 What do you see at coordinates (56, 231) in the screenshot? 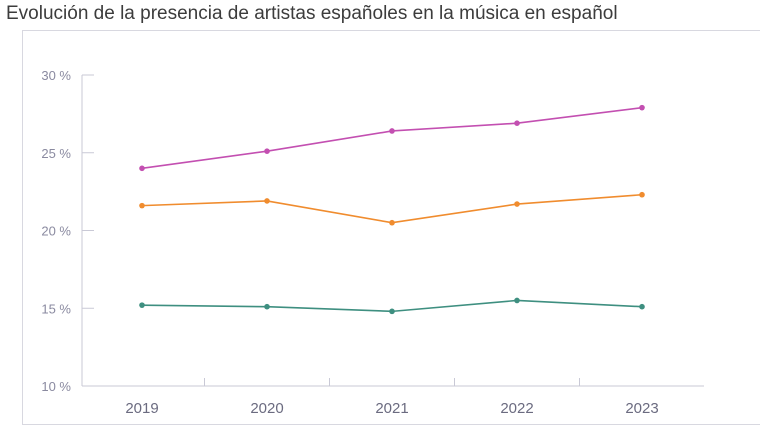
I see `y-tick-label: 20 %` at bounding box center [56, 231].